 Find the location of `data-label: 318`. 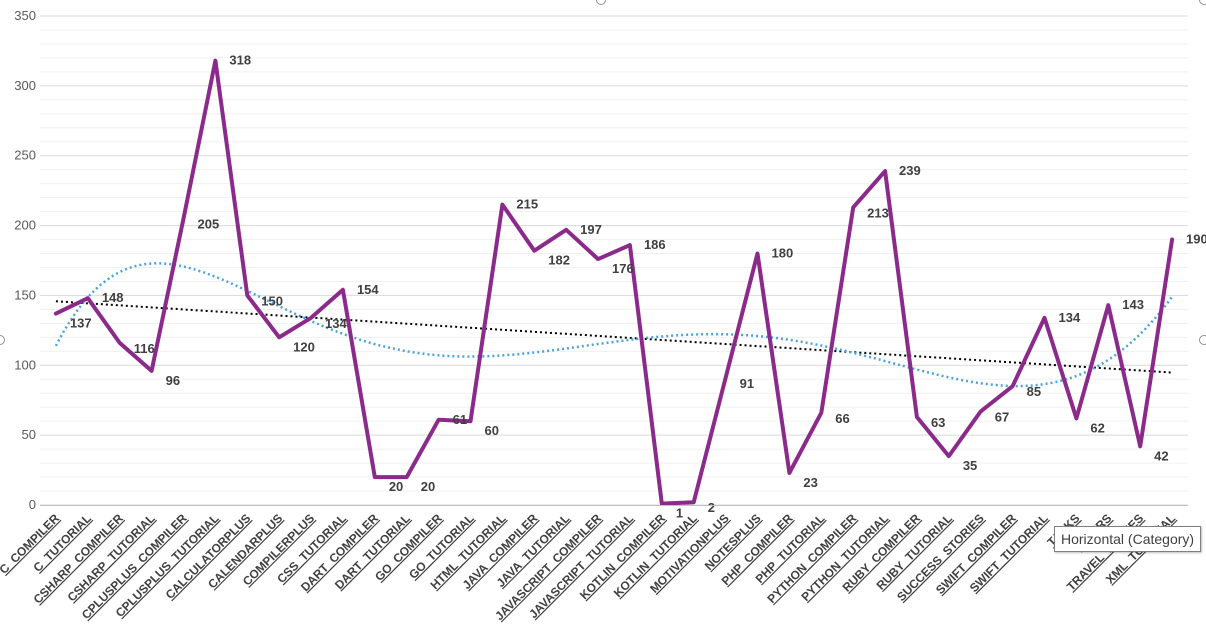

data-label: 318 is located at coordinates (240, 60).